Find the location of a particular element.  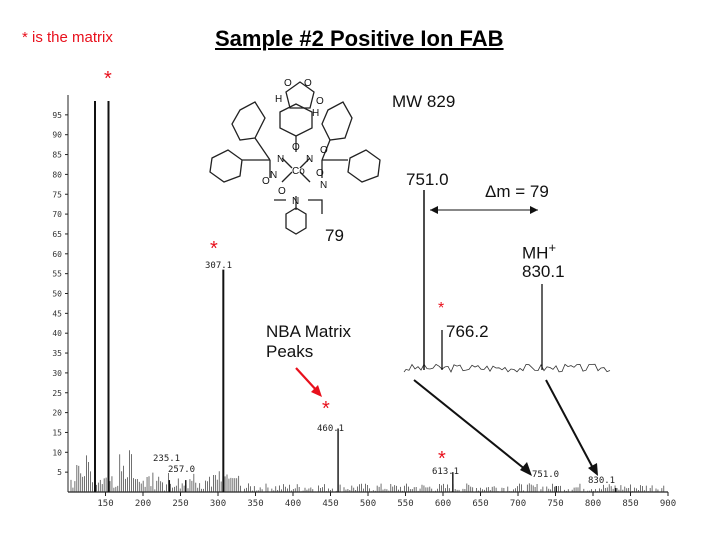

y-tick-label: 65 is located at coordinates (57, 234).